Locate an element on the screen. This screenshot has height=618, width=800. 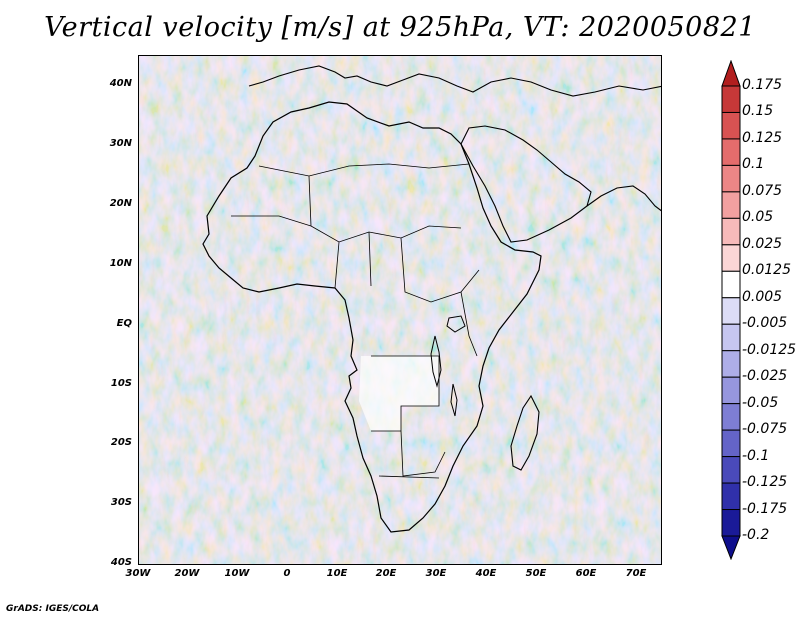
lake-malawi is located at coordinates (454, 400).